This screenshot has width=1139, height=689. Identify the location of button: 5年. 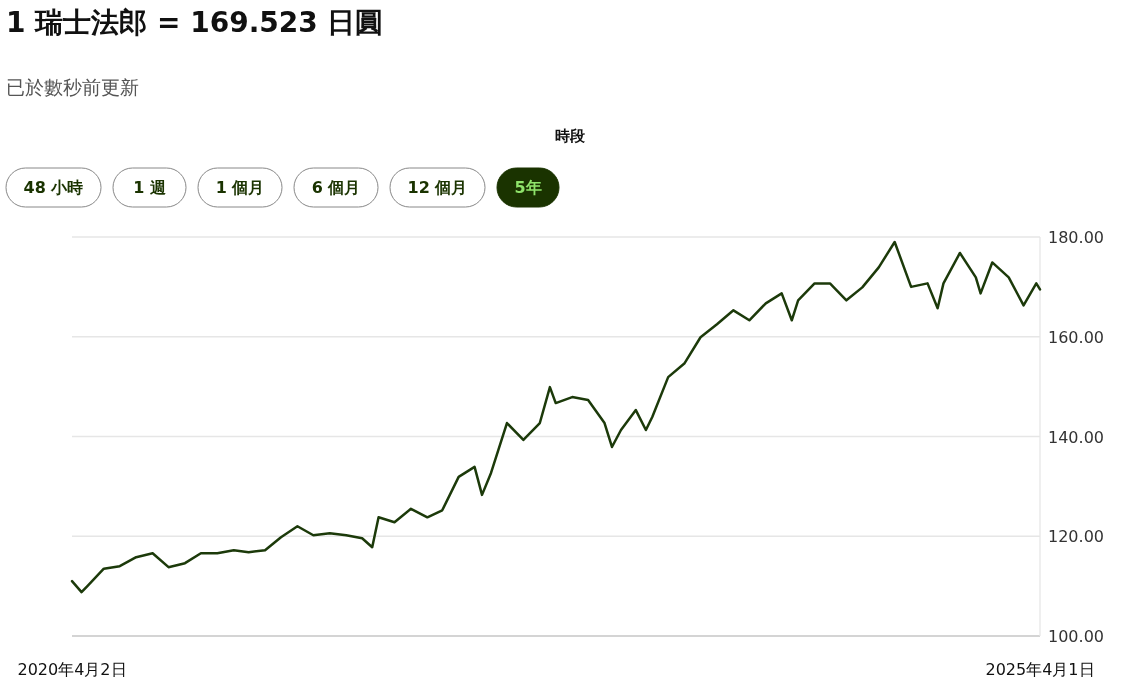
(528, 187).